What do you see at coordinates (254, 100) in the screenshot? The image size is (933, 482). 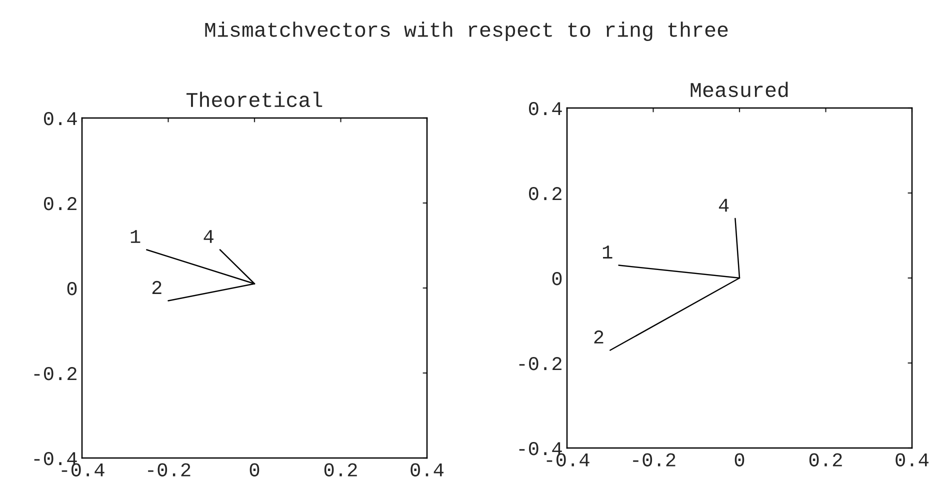 I see `chart-title: Theoretical` at bounding box center [254, 100].